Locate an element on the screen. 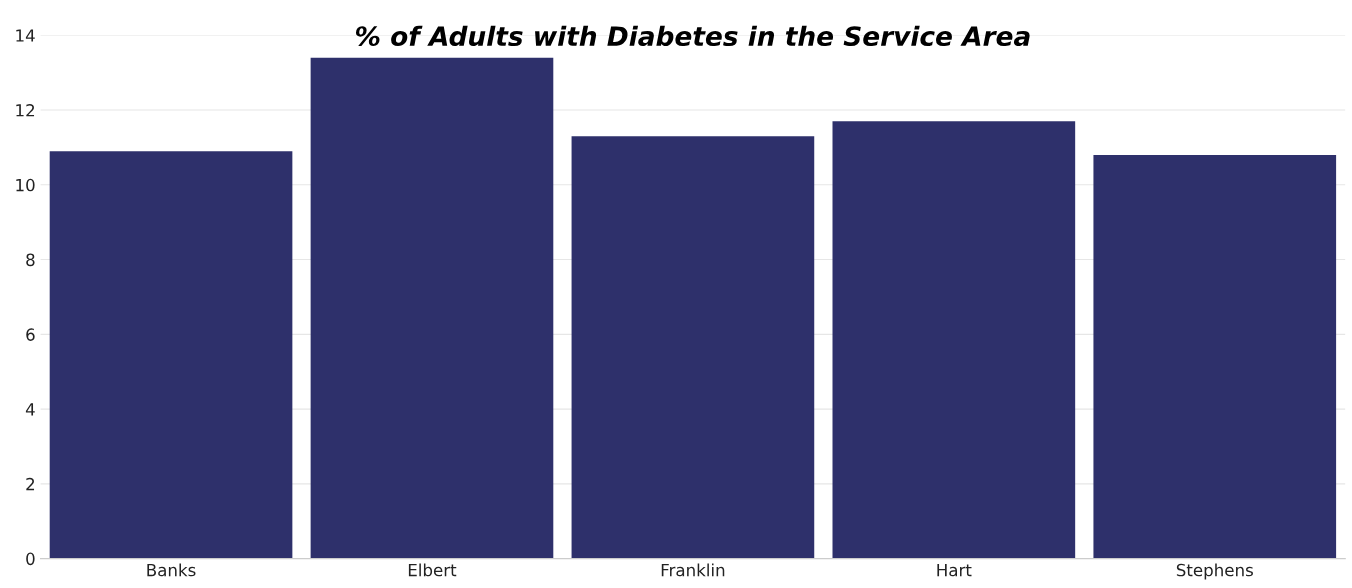  x-tick-label: Elbert is located at coordinates (432, 570).